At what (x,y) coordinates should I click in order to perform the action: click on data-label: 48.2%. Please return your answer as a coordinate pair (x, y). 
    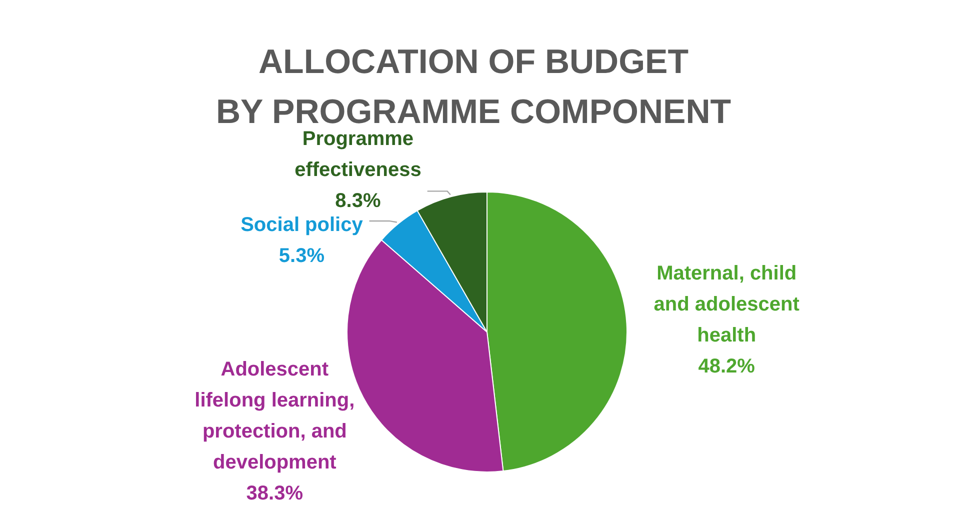
    Looking at the image, I should click on (727, 366).